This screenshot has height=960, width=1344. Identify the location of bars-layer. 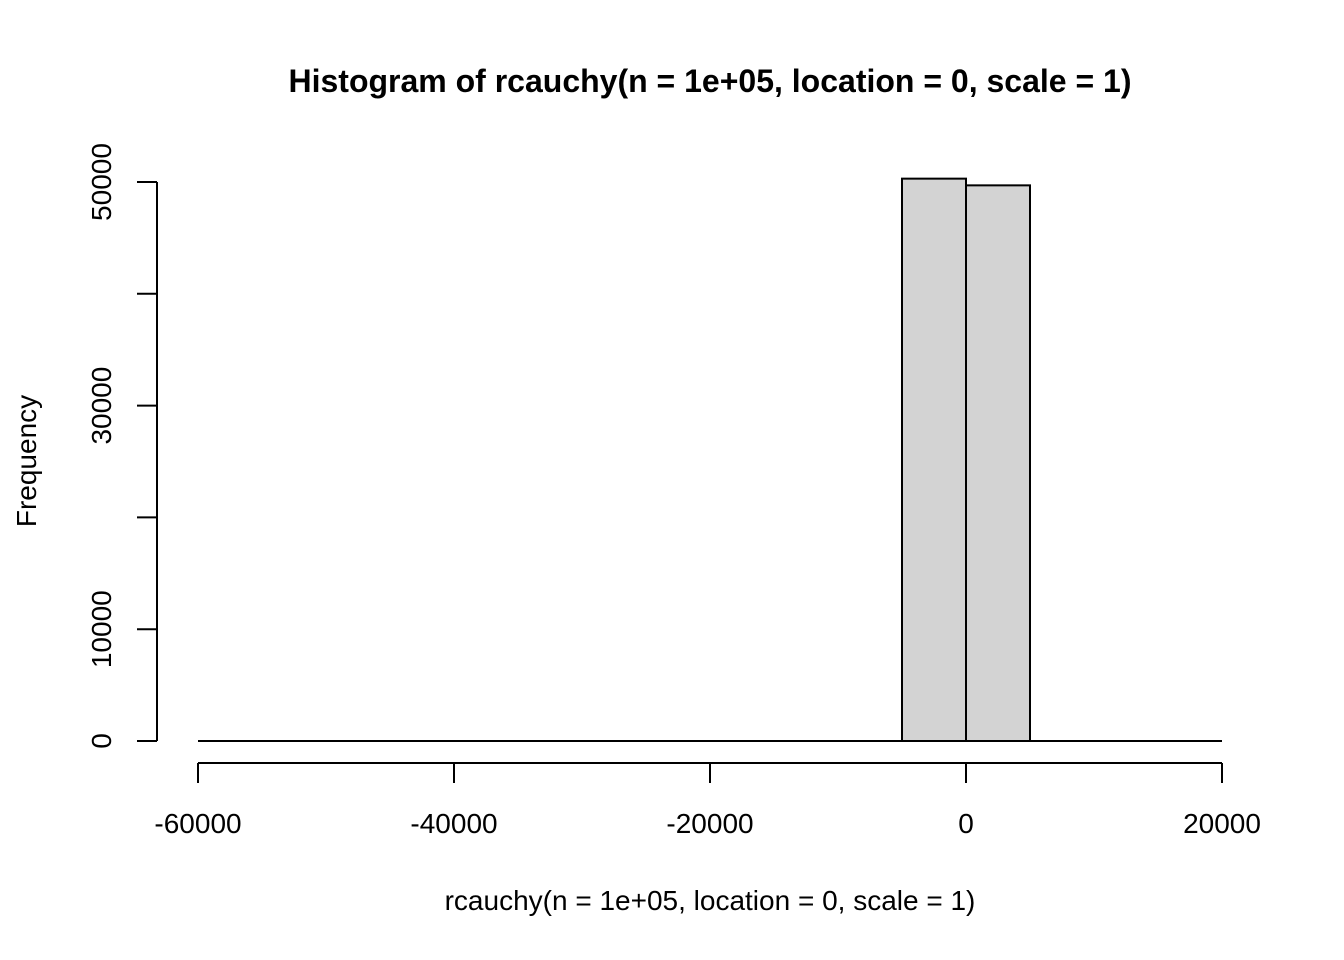
(966, 459).